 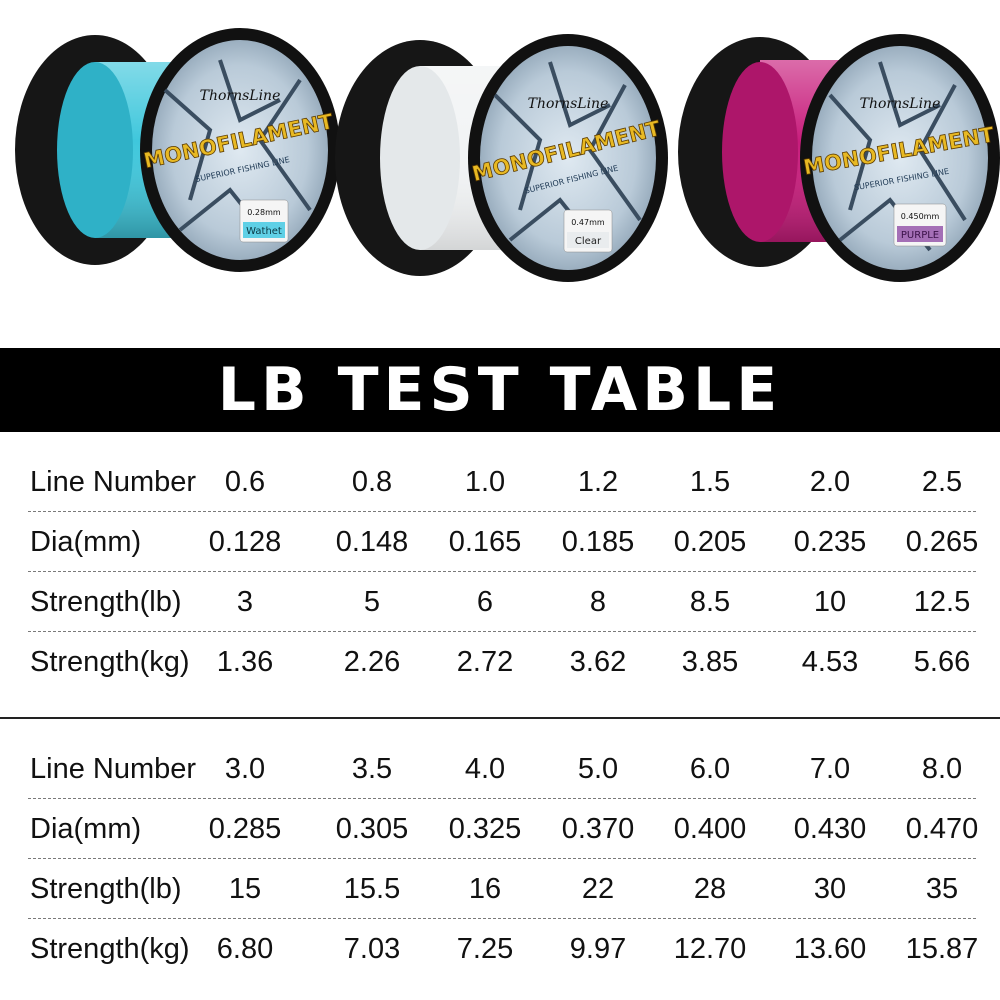 What do you see at coordinates (485, 889) in the screenshot?
I see `table-cell: 16` at bounding box center [485, 889].